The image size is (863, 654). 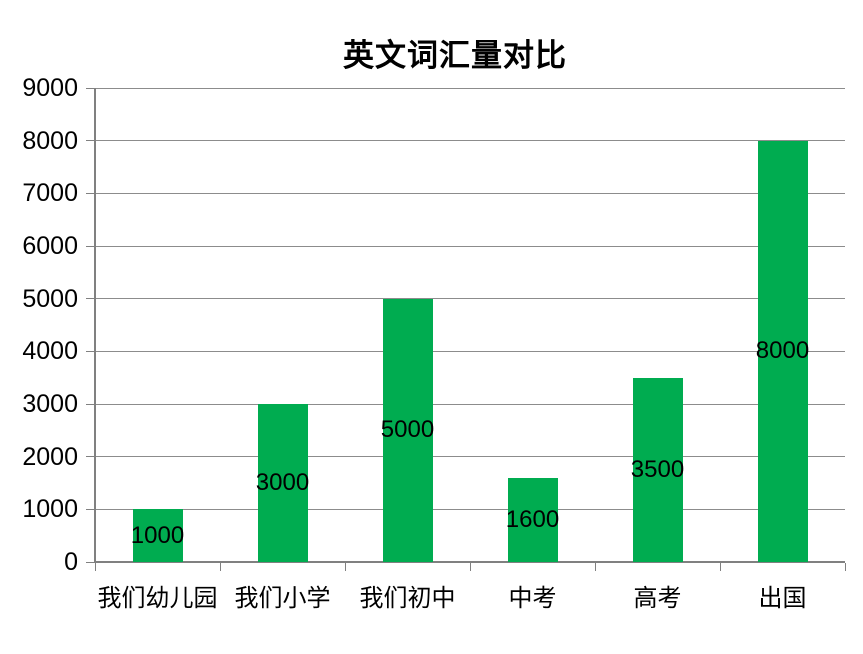 I want to click on bar-data-label: 3500, so click(x=657, y=469).